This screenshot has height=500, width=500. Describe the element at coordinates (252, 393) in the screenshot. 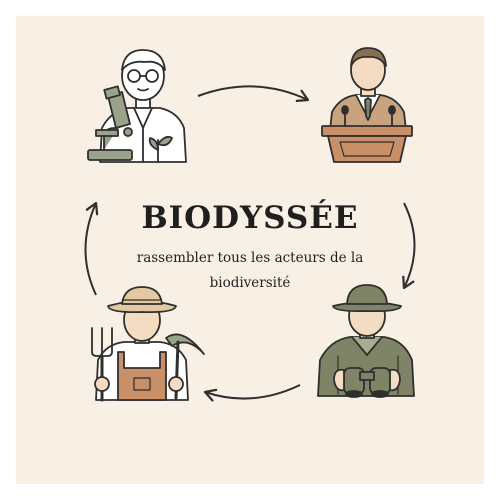

I see `arrow-naturalist-to-farmer` at that location.